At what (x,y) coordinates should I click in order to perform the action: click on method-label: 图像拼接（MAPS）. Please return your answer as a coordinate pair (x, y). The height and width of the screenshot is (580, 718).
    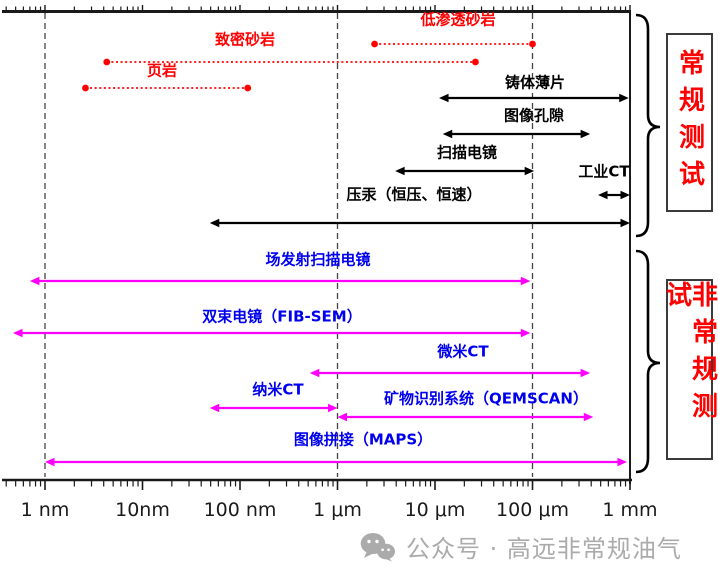
    Looking at the image, I should click on (363, 439).